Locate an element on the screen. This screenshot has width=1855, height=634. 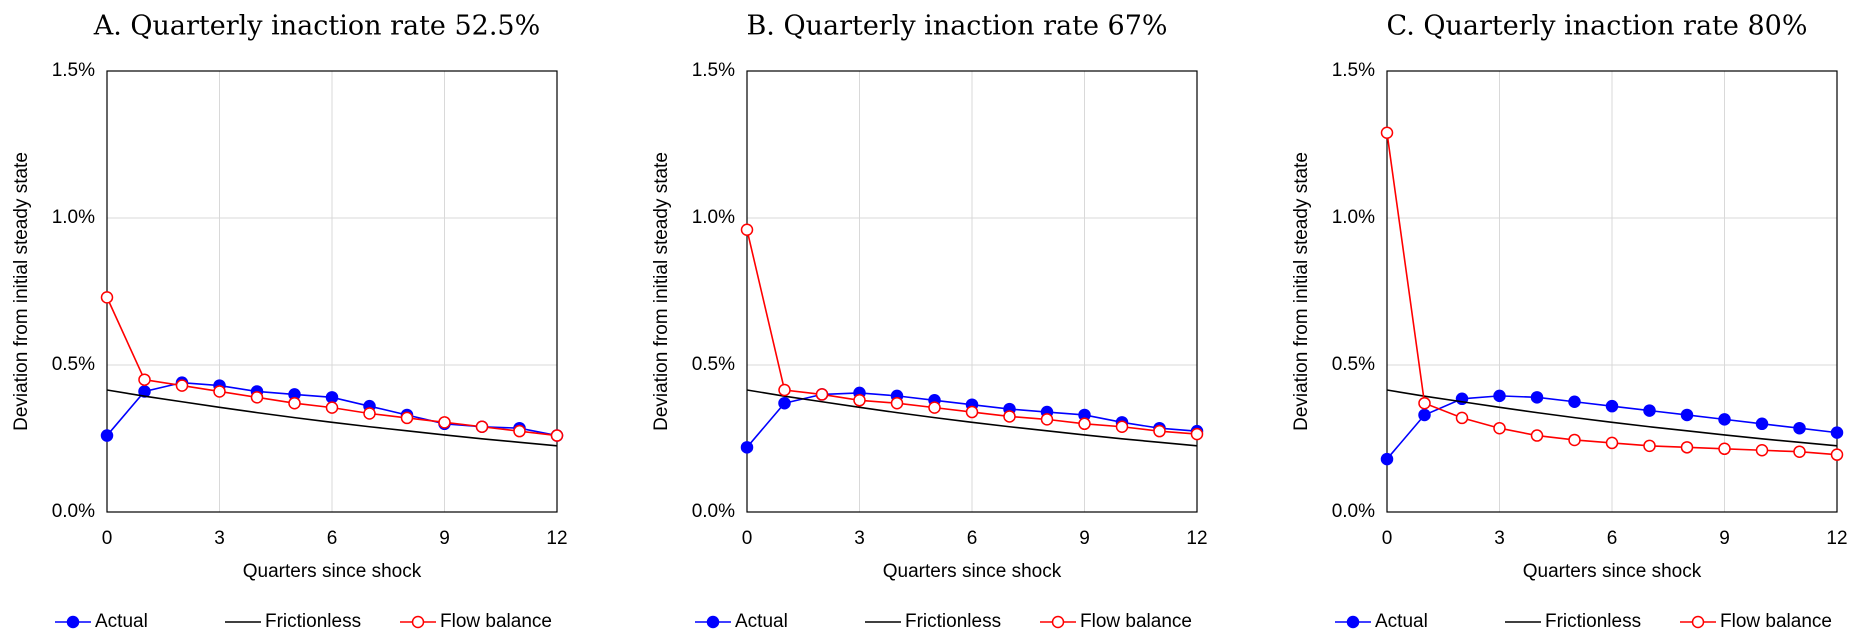
chart-title: A. Quarterly inaction rate 52.5% is located at coordinates (317, 26).